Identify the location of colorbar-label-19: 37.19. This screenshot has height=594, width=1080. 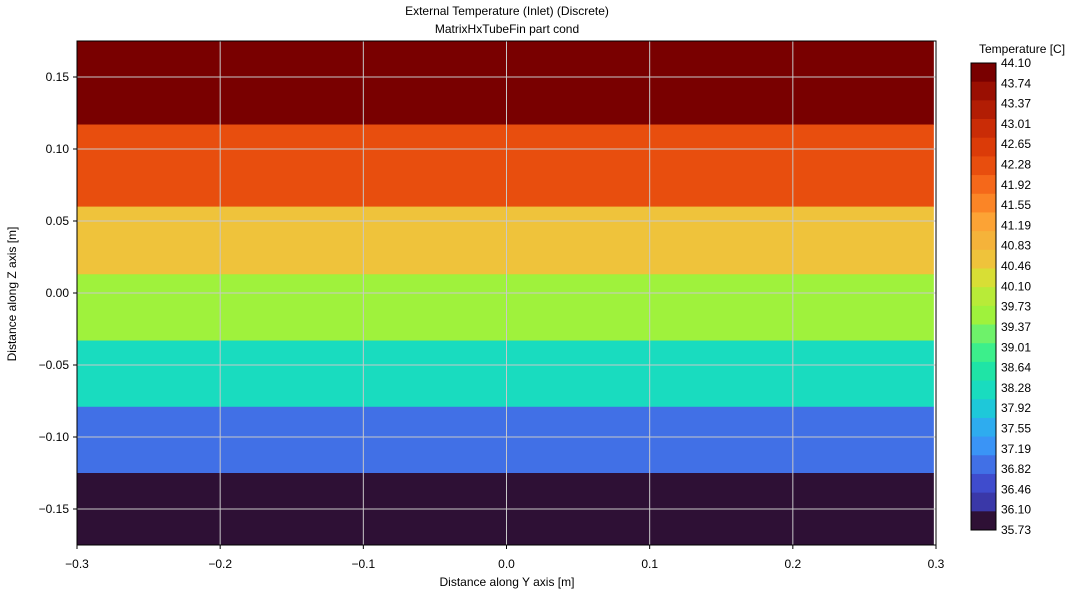
(1016, 449).